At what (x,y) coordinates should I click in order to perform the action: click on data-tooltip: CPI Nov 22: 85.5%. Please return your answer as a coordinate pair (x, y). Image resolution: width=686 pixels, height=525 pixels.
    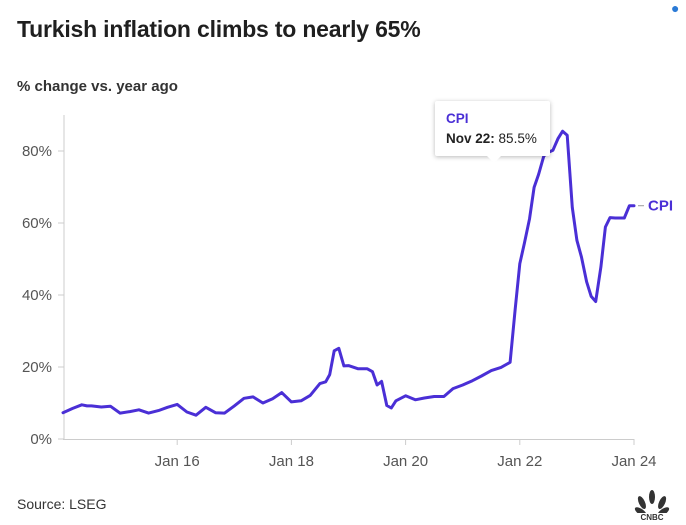
    Looking at the image, I should click on (492, 132).